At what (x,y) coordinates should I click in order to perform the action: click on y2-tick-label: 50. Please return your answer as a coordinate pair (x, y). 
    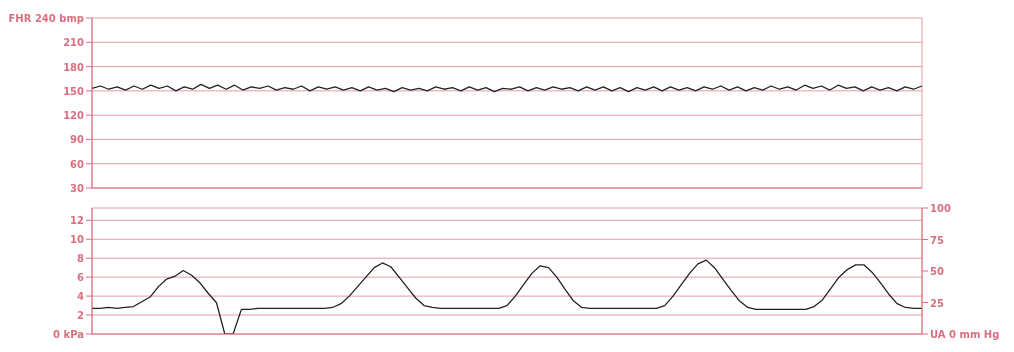
    Looking at the image, I should click on (937, 271).